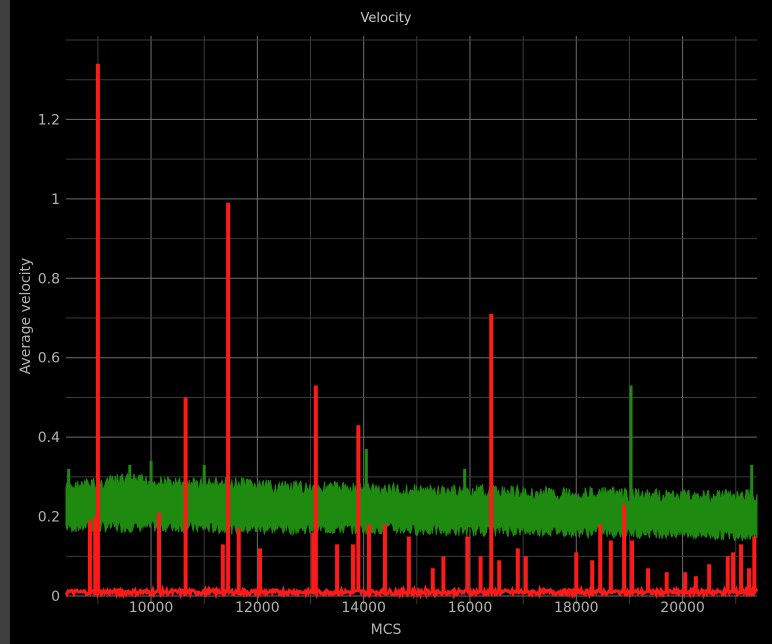  What do you see at coordinates (49, 120) in the screenshot?
I see `y-tick-label: 1.2` at bounding box center [49, 120].